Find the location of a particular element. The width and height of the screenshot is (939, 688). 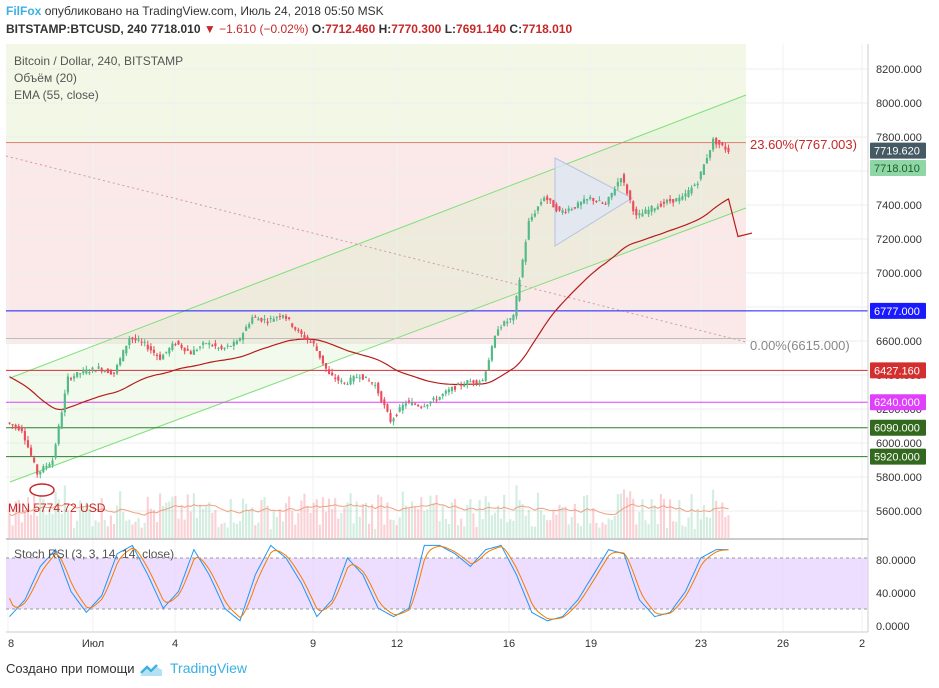

price-tag-label: 6240.000 is located at coordinates (897, 403).